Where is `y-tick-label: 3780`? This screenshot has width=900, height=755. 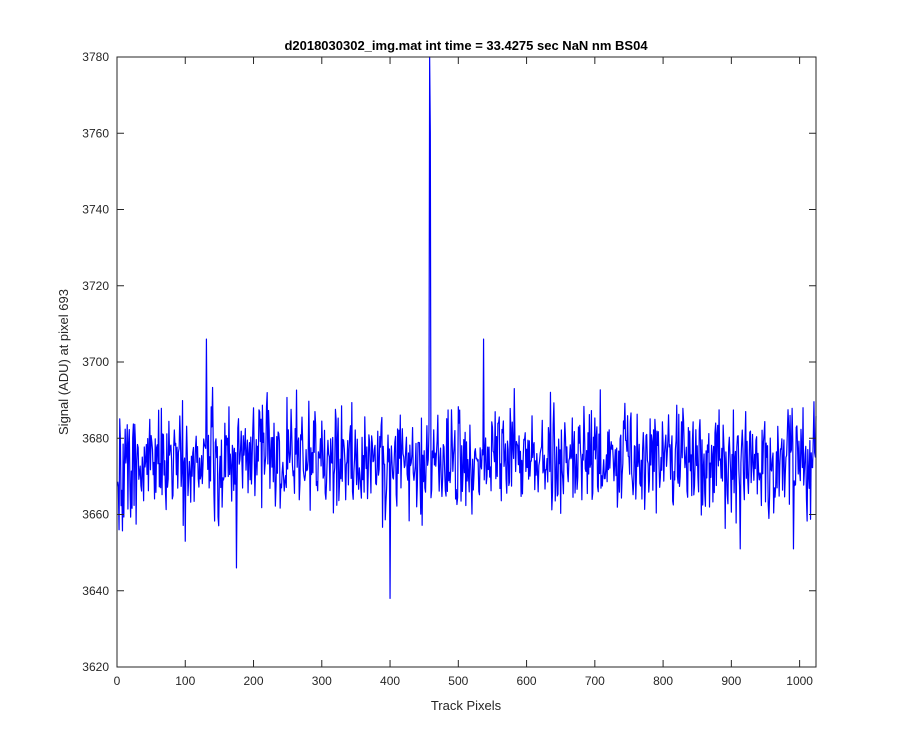 y-tick-label: 3780 is located at coordinates (95, 57).